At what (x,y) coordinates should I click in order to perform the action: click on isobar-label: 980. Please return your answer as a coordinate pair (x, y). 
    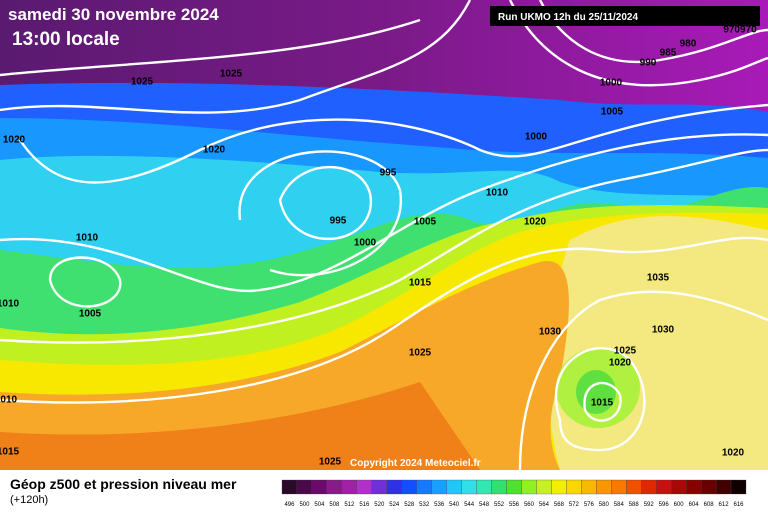
    Looking at the image, I should click on (688, 44).